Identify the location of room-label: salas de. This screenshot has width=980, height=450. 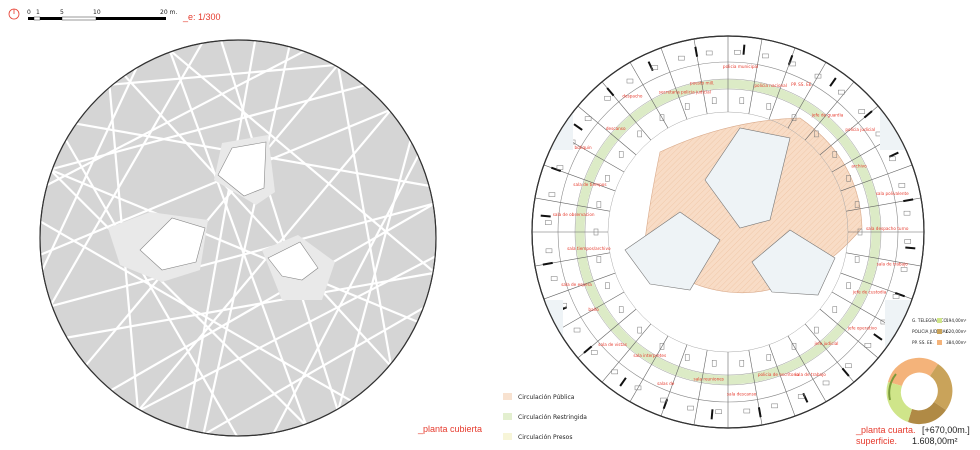
(666, 383).